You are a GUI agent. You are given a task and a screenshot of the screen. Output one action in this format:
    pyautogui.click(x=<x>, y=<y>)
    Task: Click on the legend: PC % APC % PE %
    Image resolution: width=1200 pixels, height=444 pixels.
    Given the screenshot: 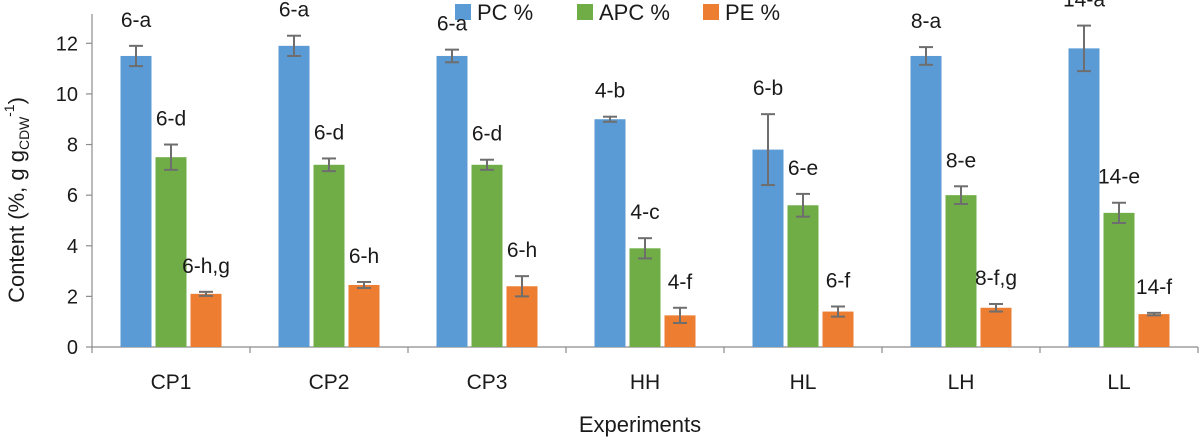 What is the action you would take?
    pyautogui.click(x=617, y=12)
    